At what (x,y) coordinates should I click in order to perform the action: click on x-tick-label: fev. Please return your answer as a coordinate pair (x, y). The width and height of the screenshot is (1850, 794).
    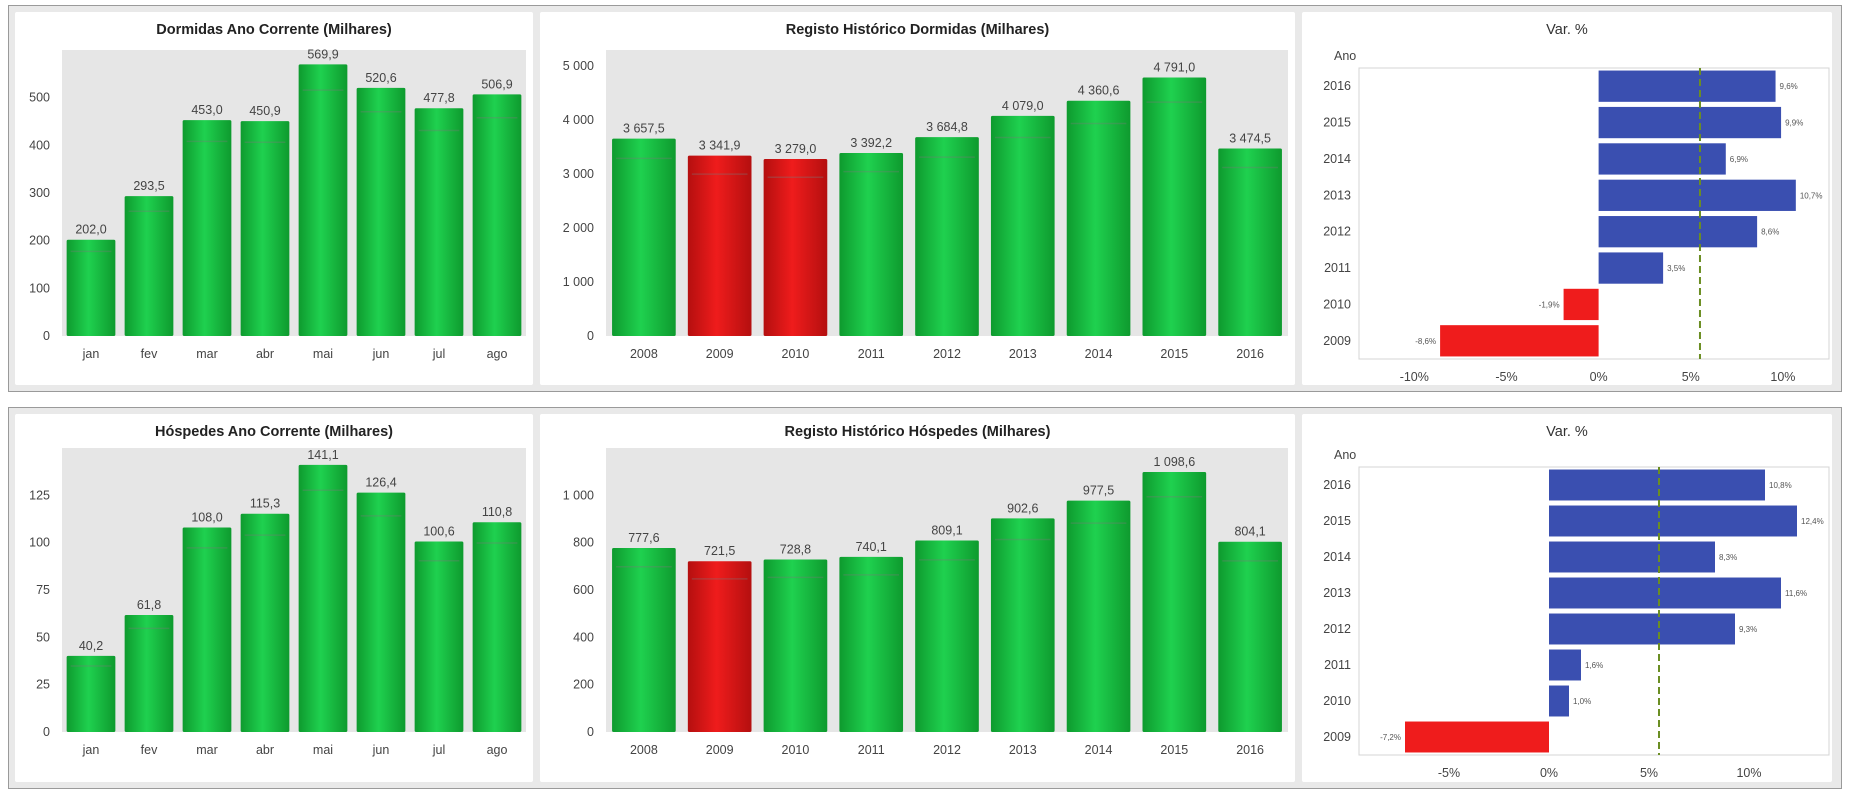
    Looking at the image, I should click on (149, 354).